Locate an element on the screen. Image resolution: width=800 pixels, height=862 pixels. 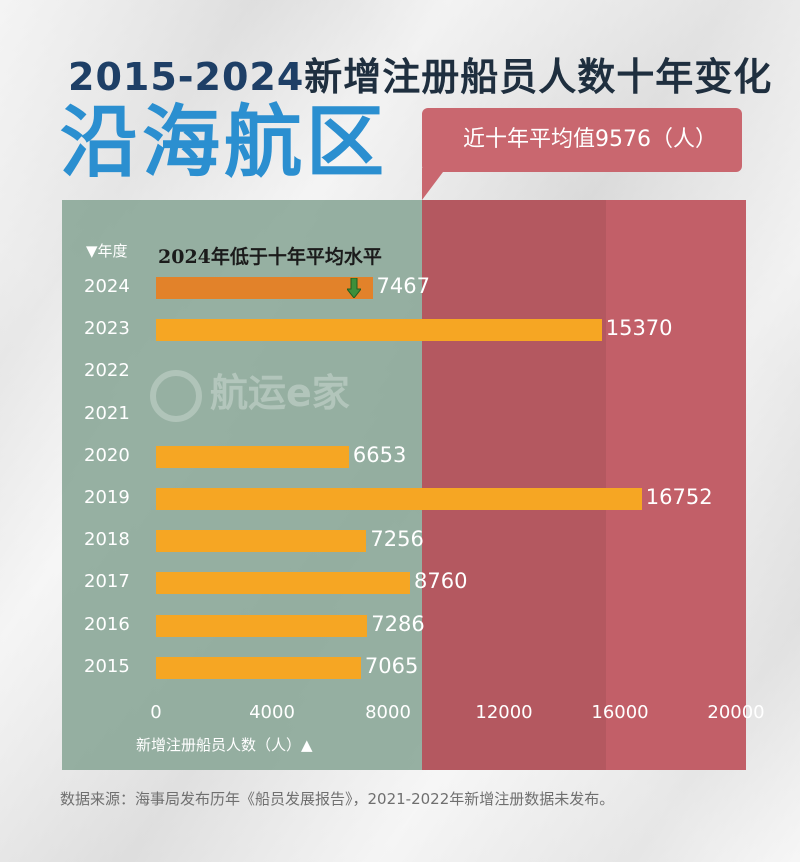
average-callout-text: 近十年平均值9576（人） is located at coordinates (590, 139).